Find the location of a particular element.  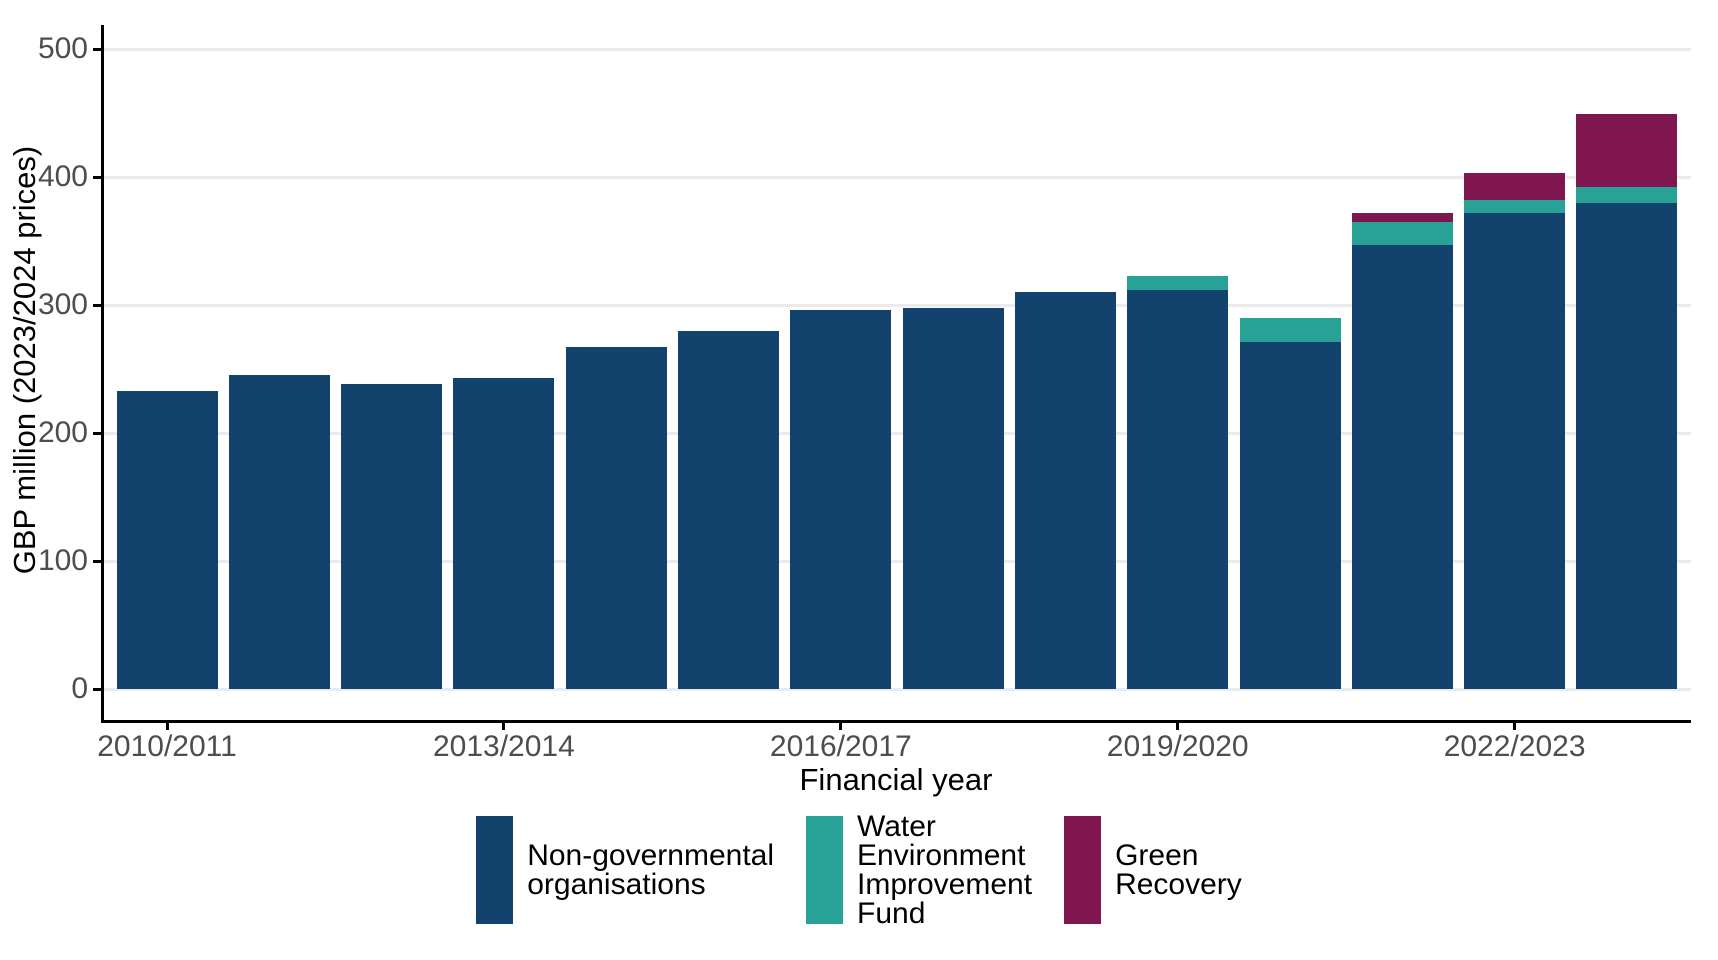

bar-segment-2022-2023-non-governmental-organisations is located at coordinates (1515, 450).